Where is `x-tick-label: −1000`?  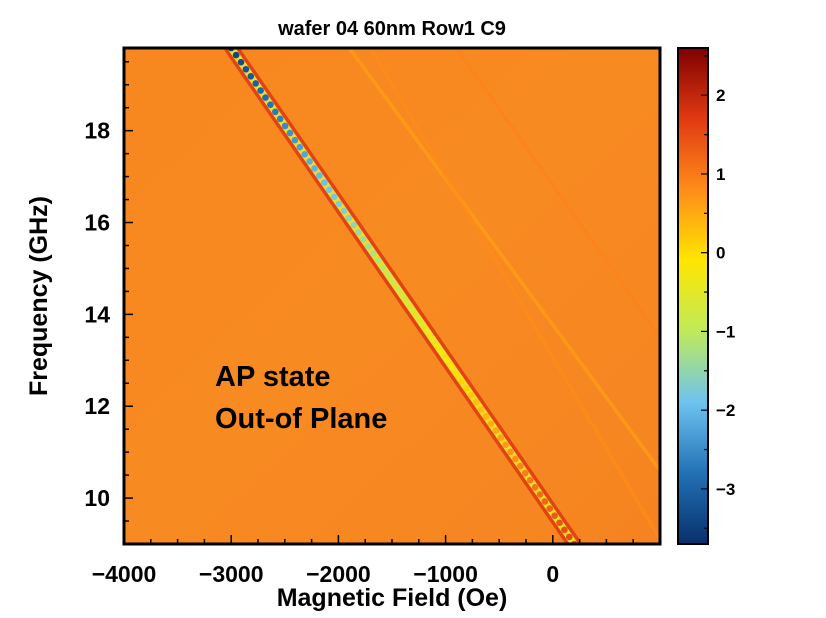
x-tick-label: −1000 is located at coordinates (445, 574).